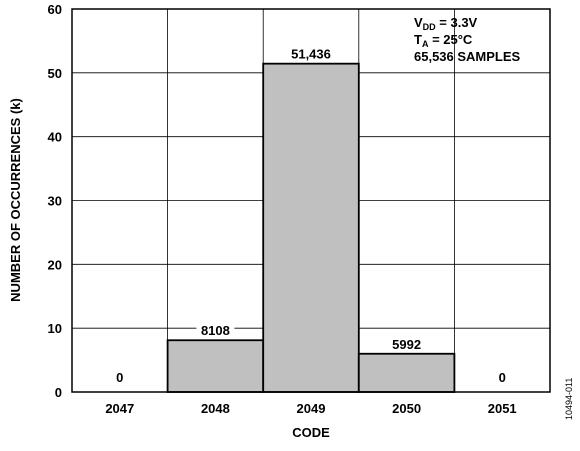 The width and height of the screenshot is (580, 451). What do you see at coordinates (443, 40) in the screenshot?
I see `annotation-ta: TA = 25°C` at bounding box center [443, 40].